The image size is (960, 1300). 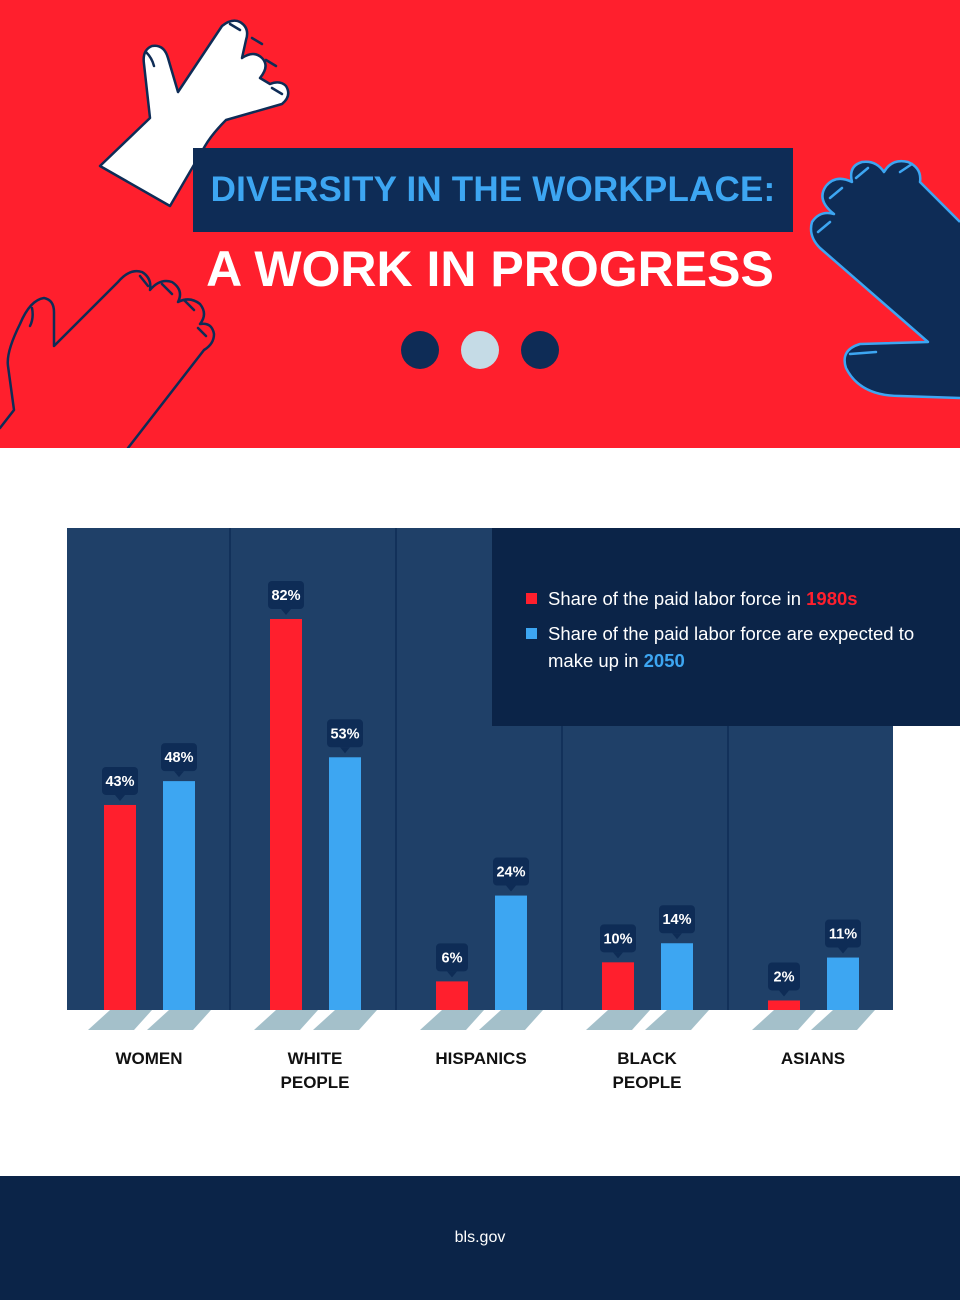 I want to click on category-label: ASIANS, so click(x=813, y=1059).